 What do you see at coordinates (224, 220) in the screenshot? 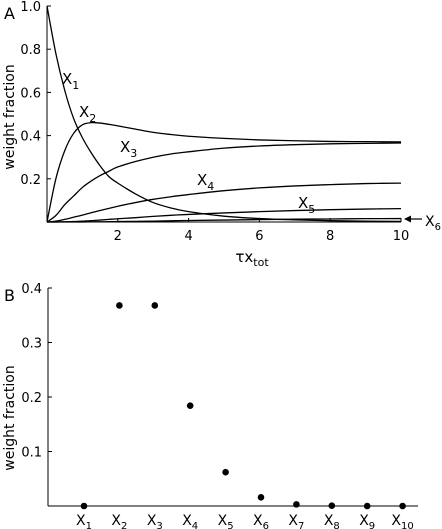
I see `series-line-x6` at bounding box center [224, 220].